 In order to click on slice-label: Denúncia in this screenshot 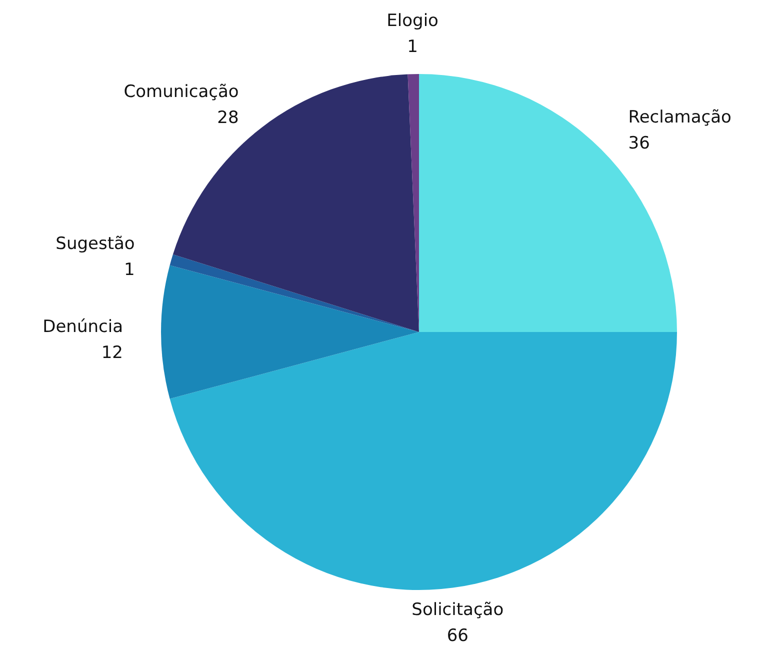, I will do `click(82, 327)`.